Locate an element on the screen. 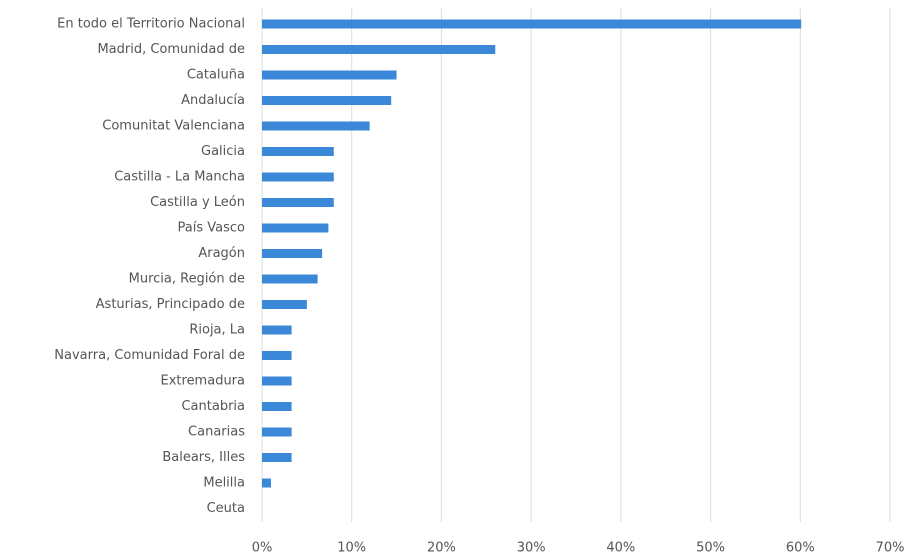 This screenshot has width=906, height=557. y-tick-label: Madrid, Comunidad de is located at coordinates (171, 49).